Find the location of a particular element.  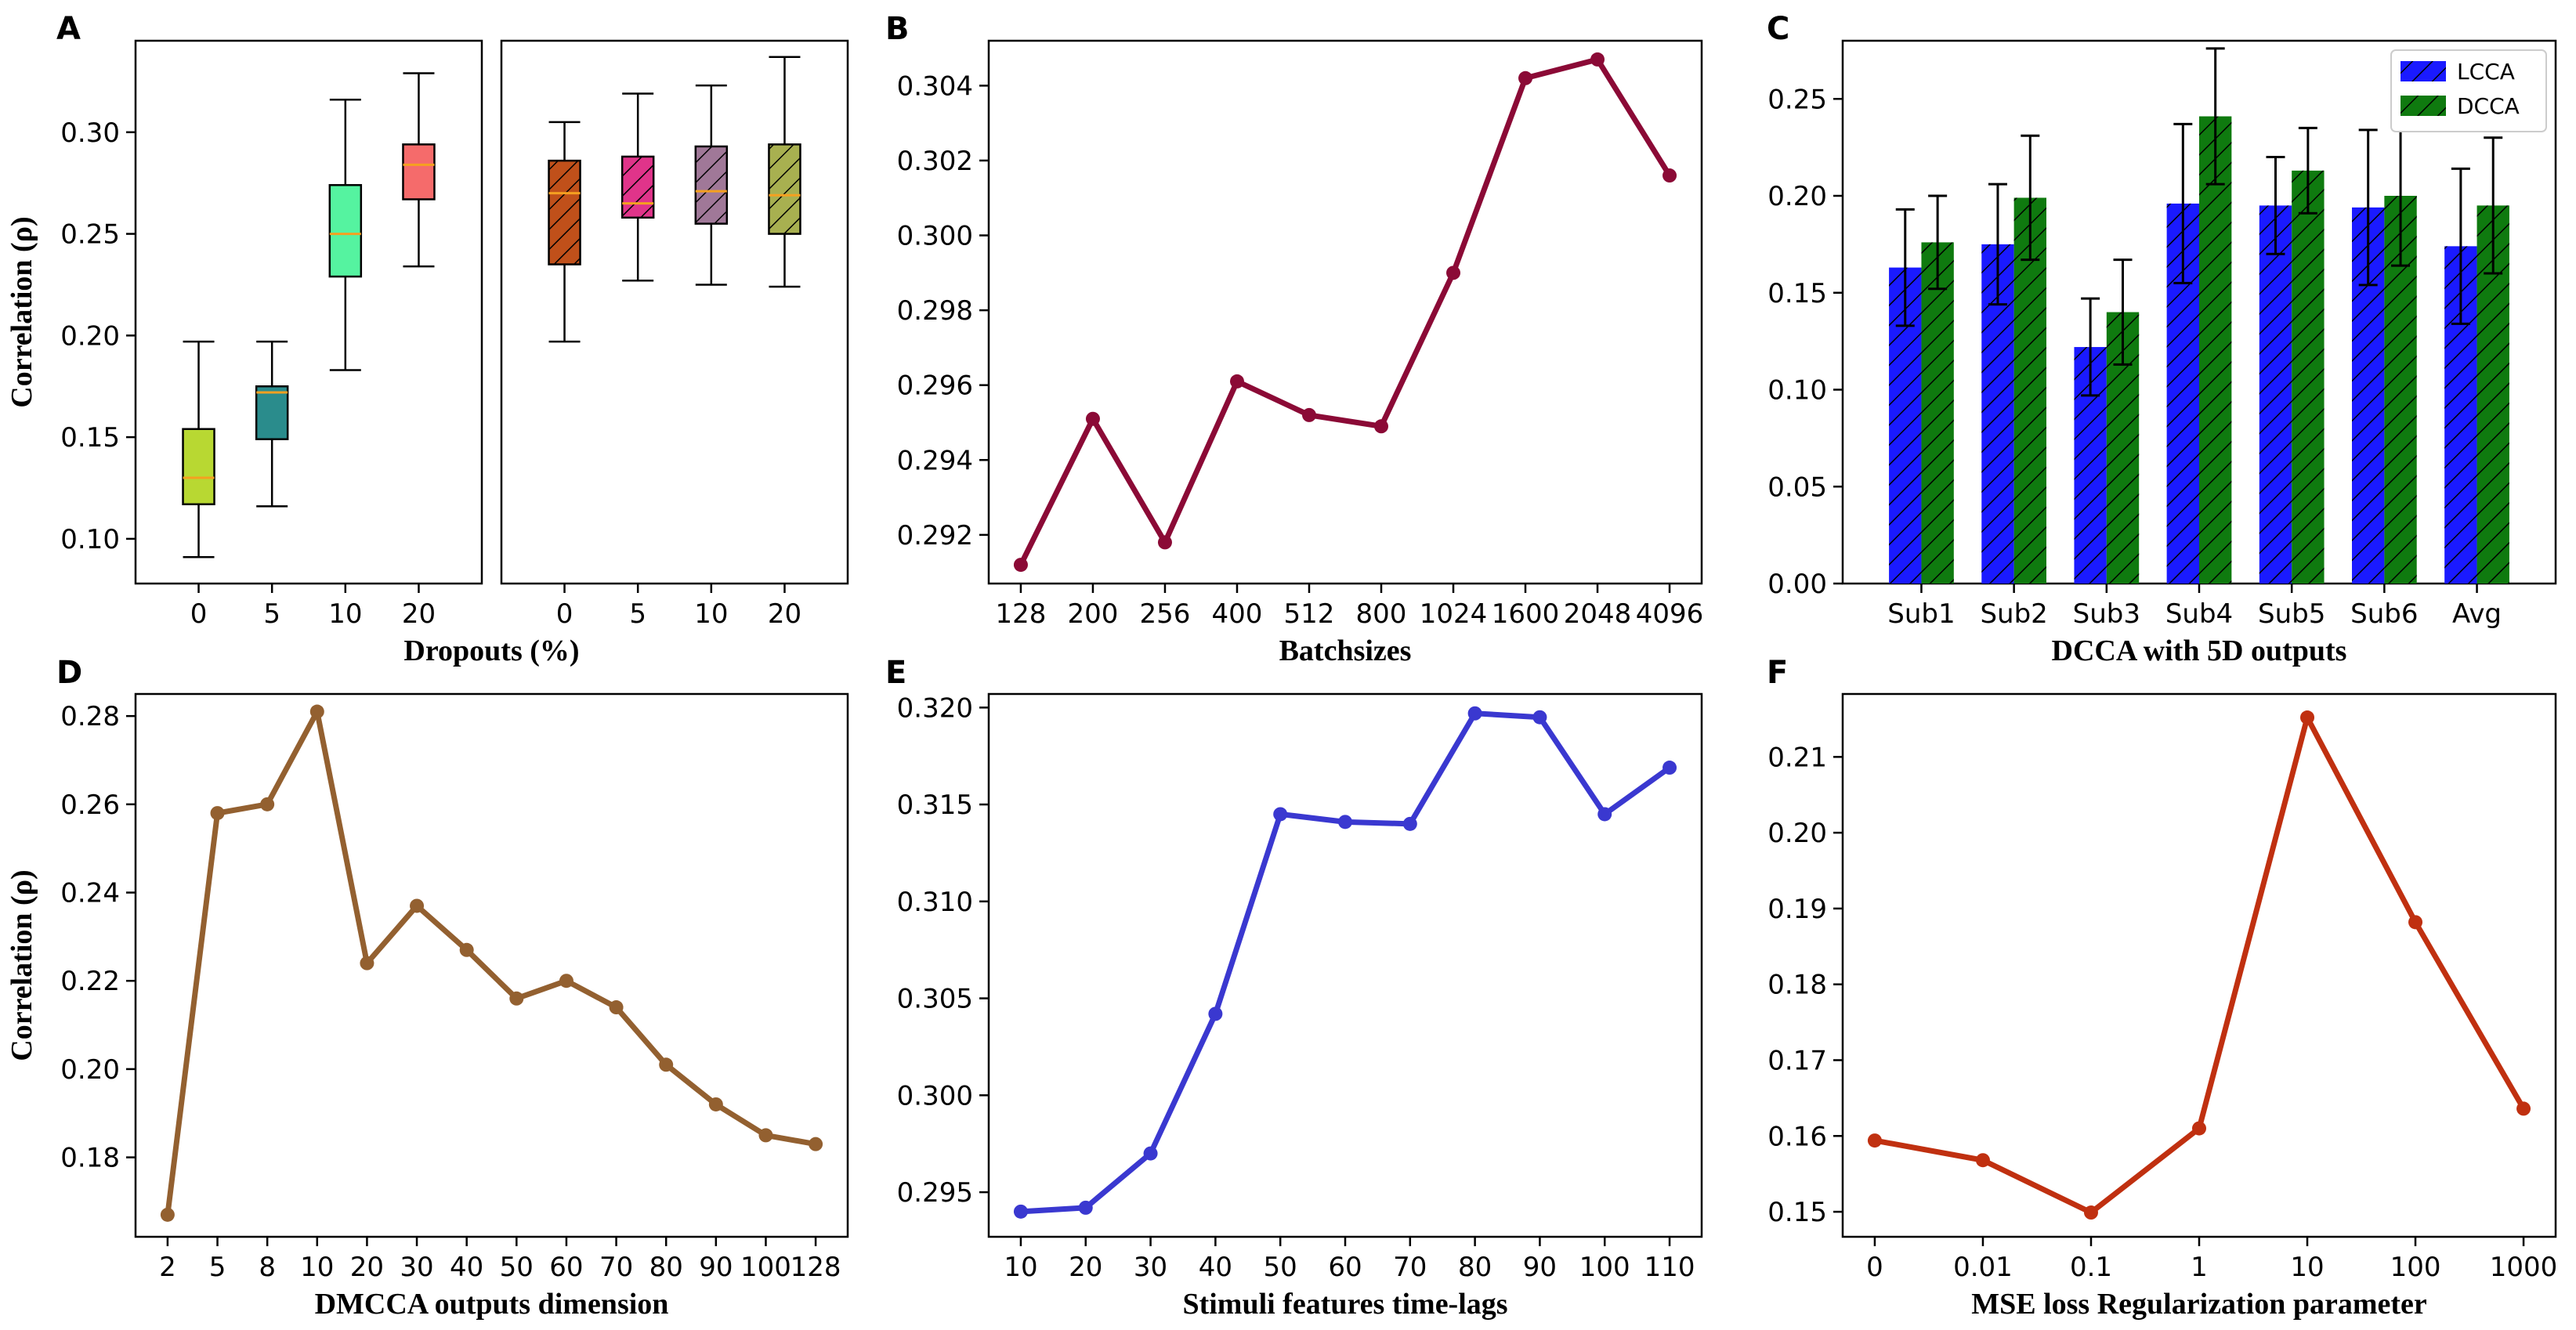

panel-letter-C: C is located at coordinates (1778, 29).